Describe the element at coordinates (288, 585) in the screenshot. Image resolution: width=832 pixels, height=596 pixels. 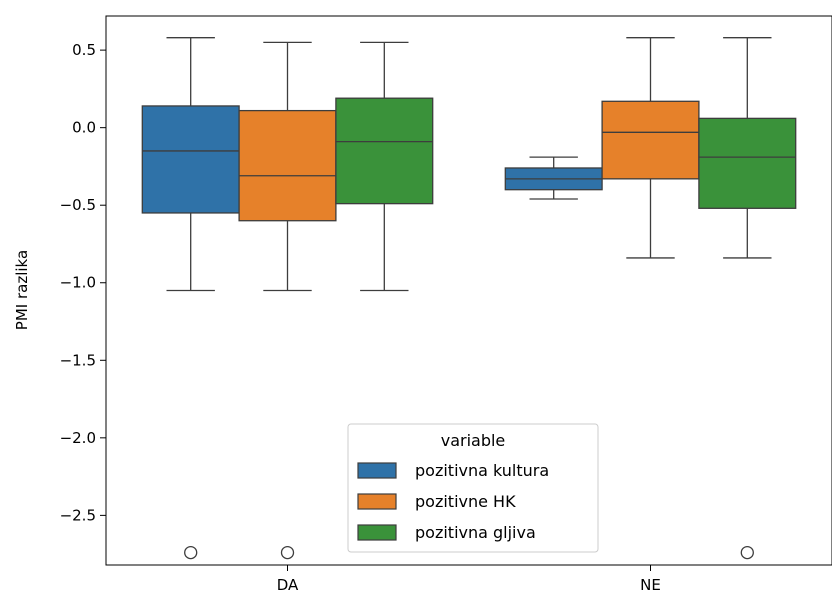
I see `x-tick-label: DA` at that location.